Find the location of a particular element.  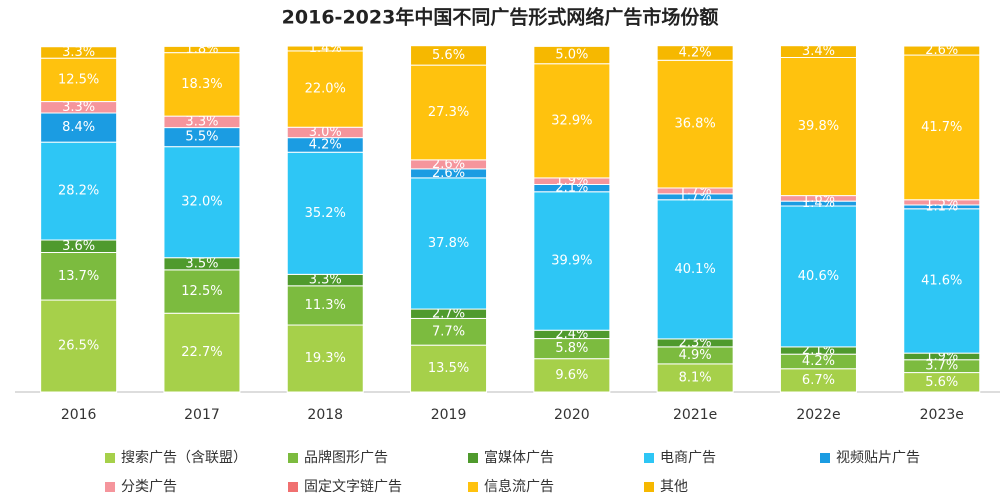

value-label: 5.0% is located at coordinates (571, 55).